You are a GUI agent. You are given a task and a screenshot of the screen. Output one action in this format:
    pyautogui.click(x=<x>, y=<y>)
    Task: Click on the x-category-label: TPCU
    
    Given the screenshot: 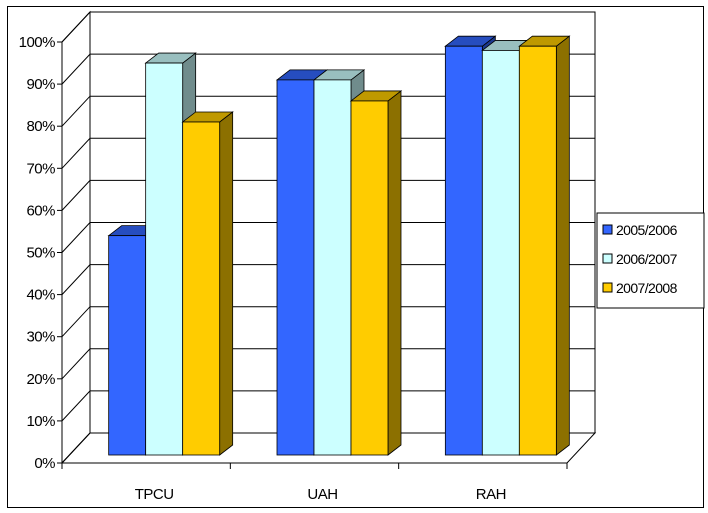 What is the action you would take?
    pyautogui.click(x=154, y=494)
    